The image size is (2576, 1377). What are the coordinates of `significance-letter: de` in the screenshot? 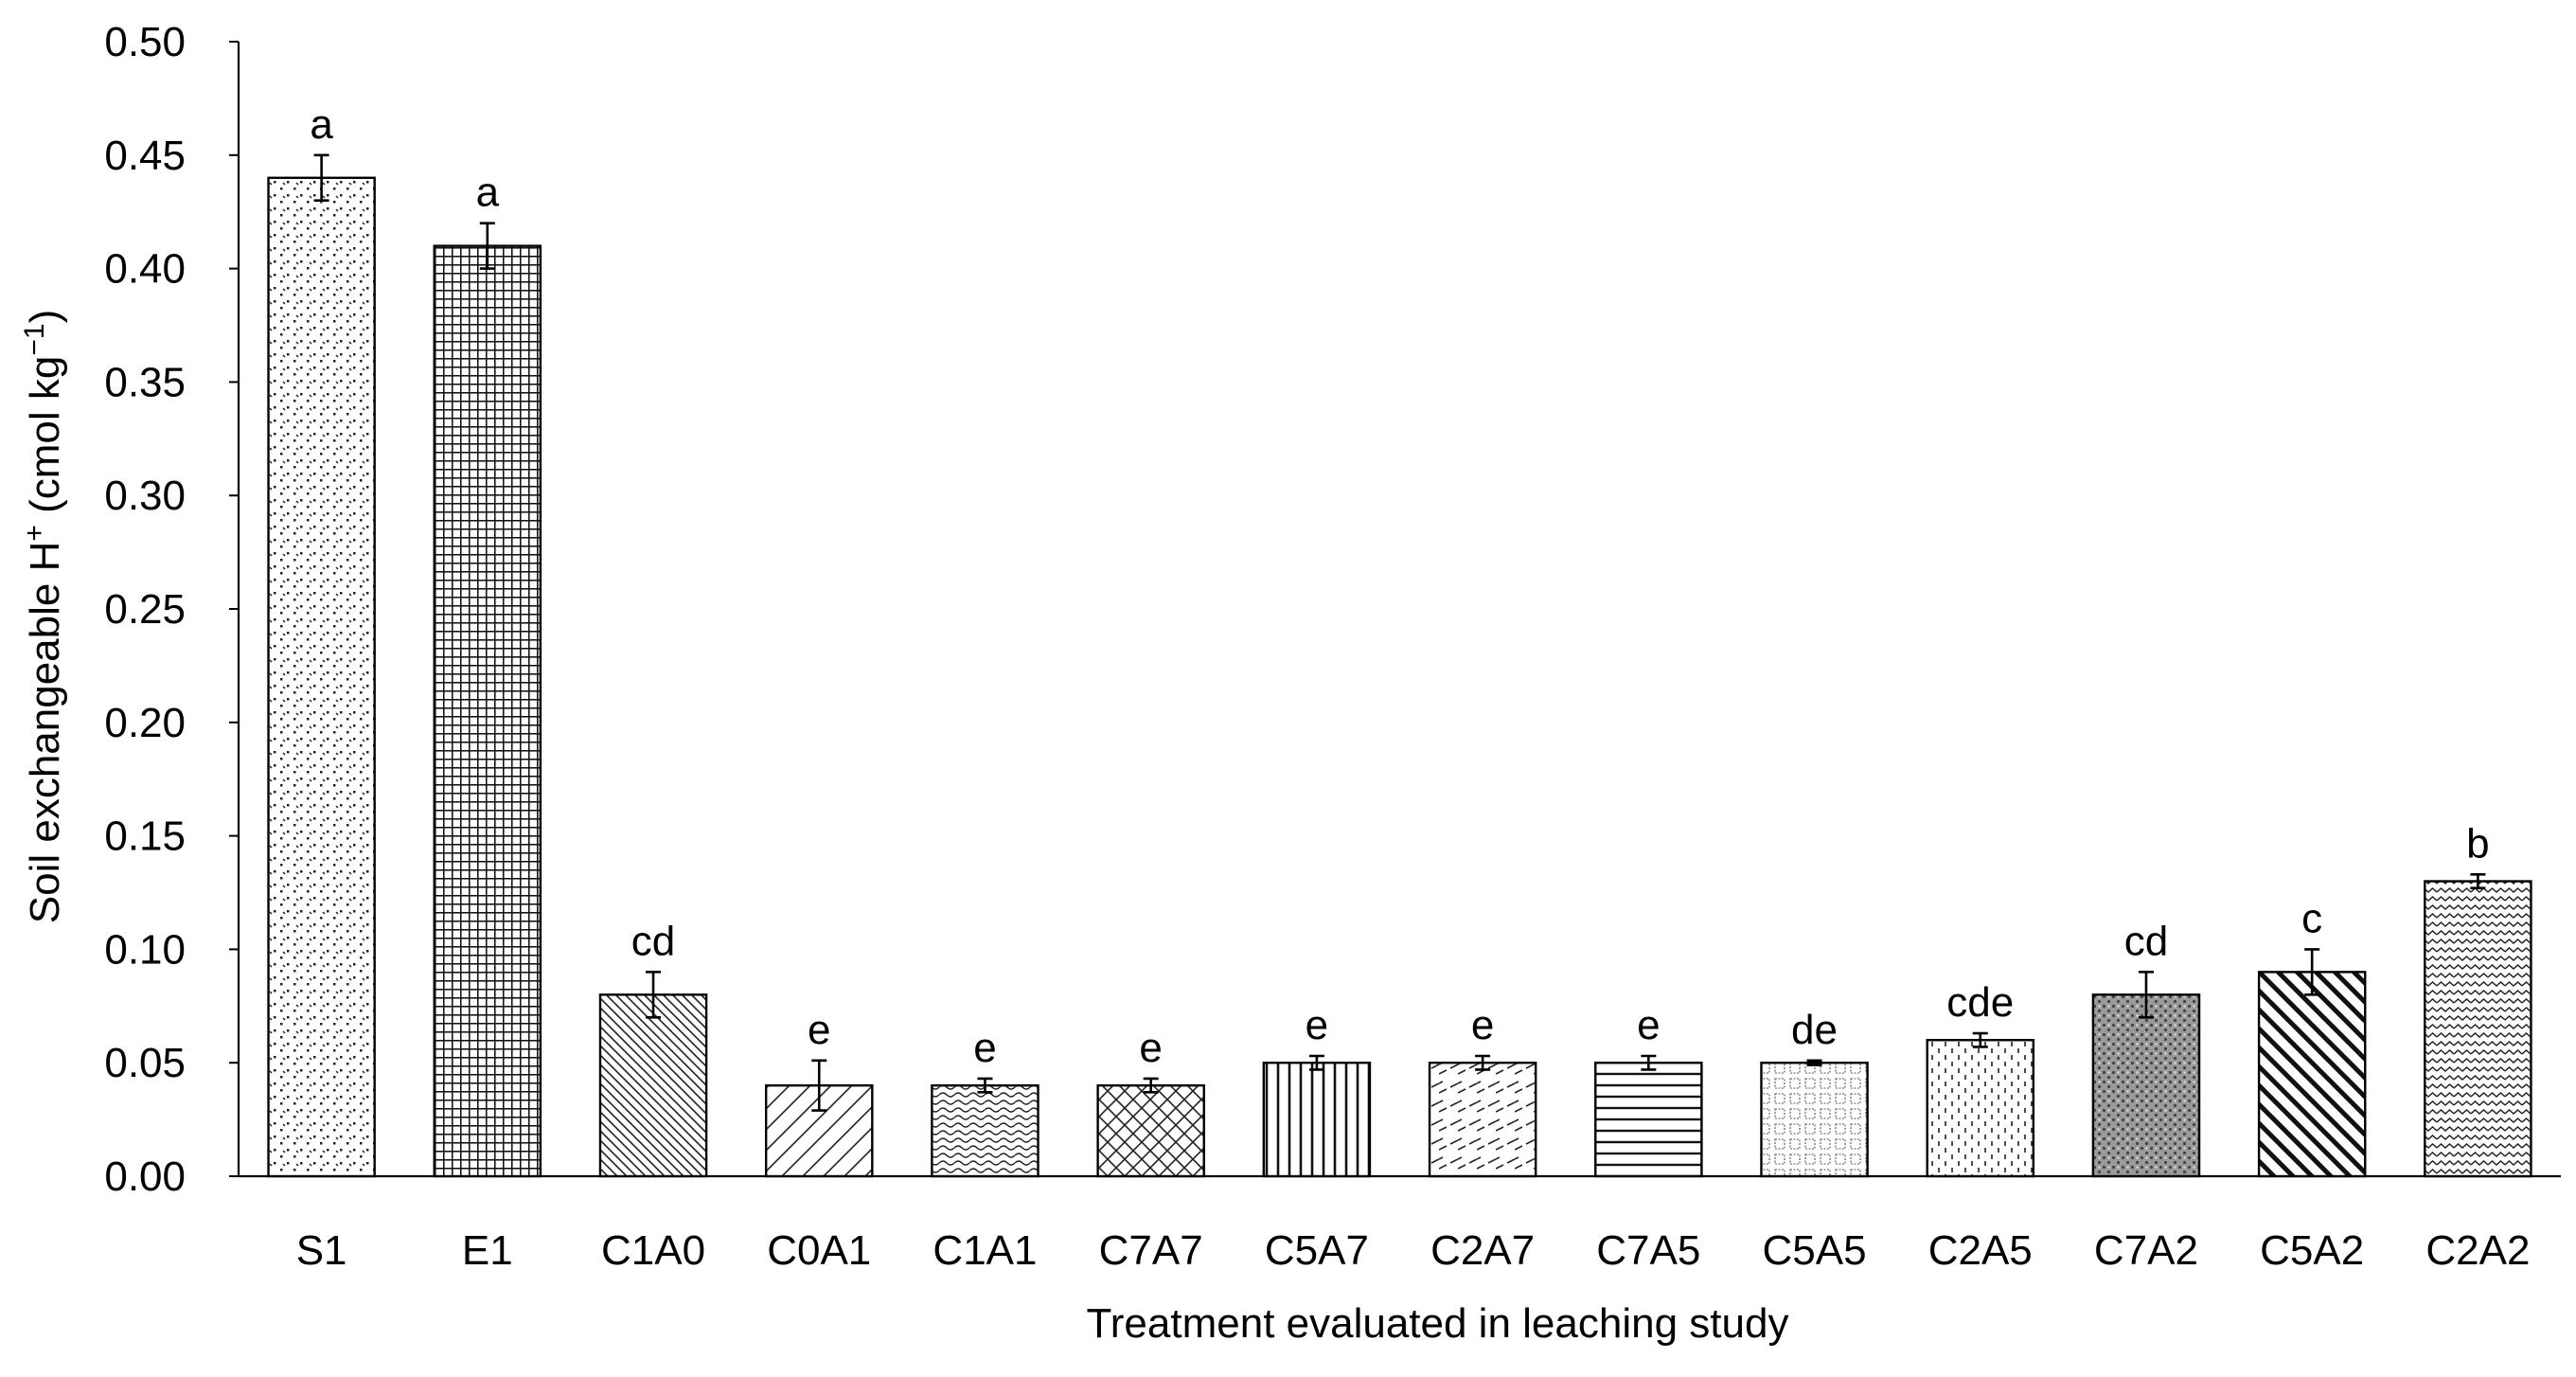 It's located at (1814, 1030).